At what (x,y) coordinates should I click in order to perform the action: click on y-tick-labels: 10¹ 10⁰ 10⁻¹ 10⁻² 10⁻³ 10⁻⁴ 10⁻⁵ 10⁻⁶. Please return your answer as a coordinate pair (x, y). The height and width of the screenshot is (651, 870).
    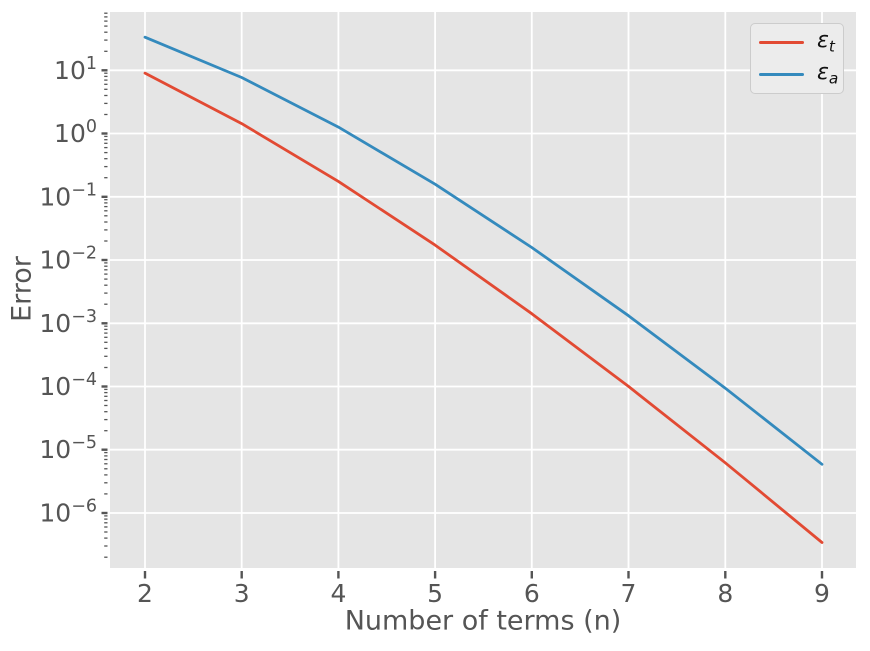
    Looking at the image, I should click on (68, 291).